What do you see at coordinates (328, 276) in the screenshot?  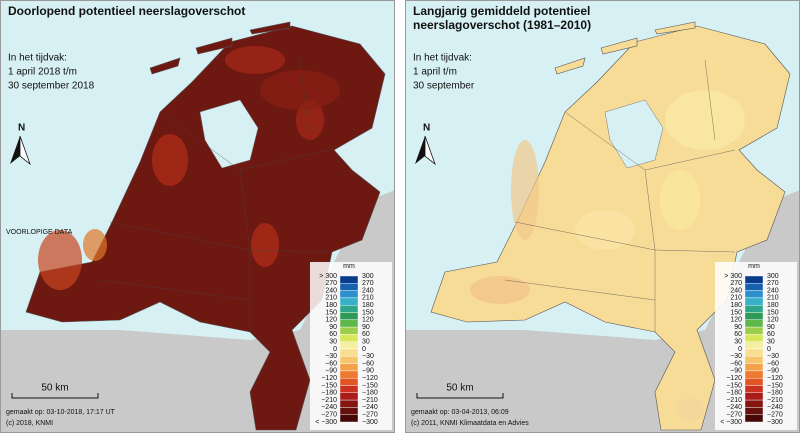 I see `legend-label: > 300` at bounding box center [328, 276].